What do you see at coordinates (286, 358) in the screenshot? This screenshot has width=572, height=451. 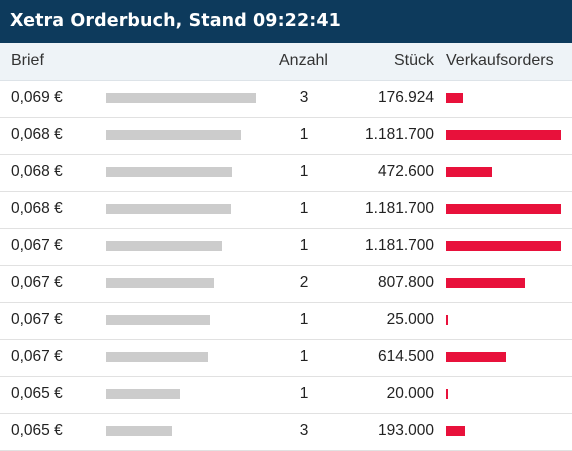 I see `table-row: 0,067 € 1 614.500` at bounding box center [286, 358].